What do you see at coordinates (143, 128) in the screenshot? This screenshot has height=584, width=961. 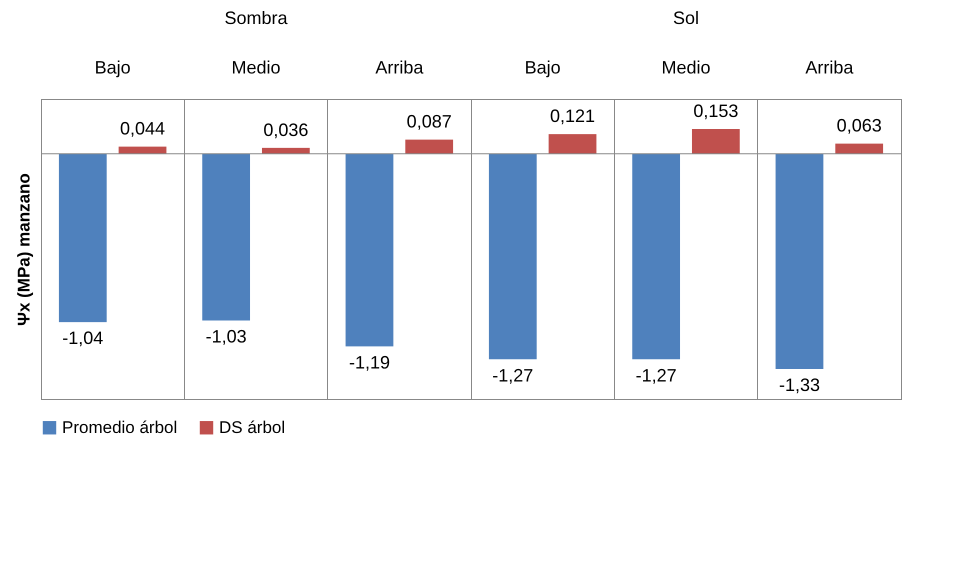 I see `data-label: 0,044` at bounding box center [143, 128].